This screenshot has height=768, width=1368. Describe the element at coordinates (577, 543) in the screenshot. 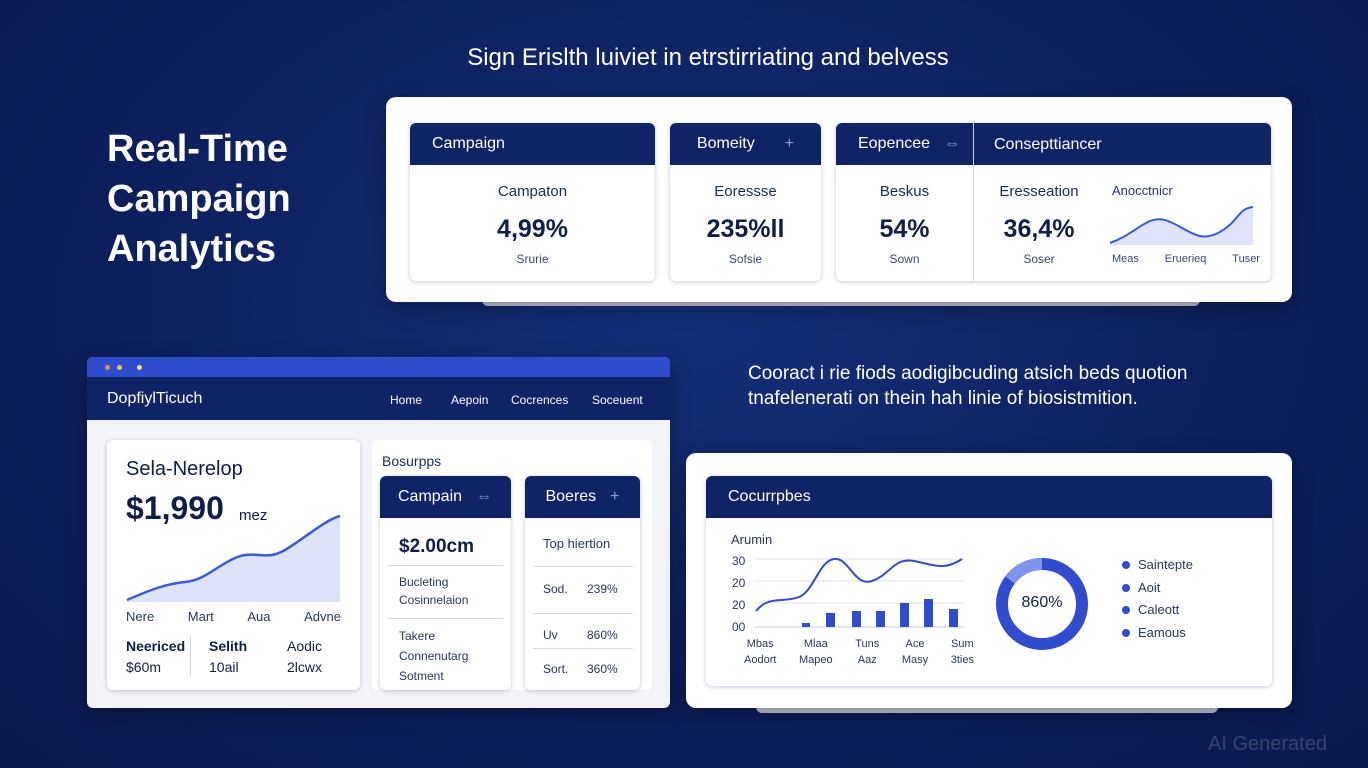

I see `boeres-title: Top hiertion` at that location.